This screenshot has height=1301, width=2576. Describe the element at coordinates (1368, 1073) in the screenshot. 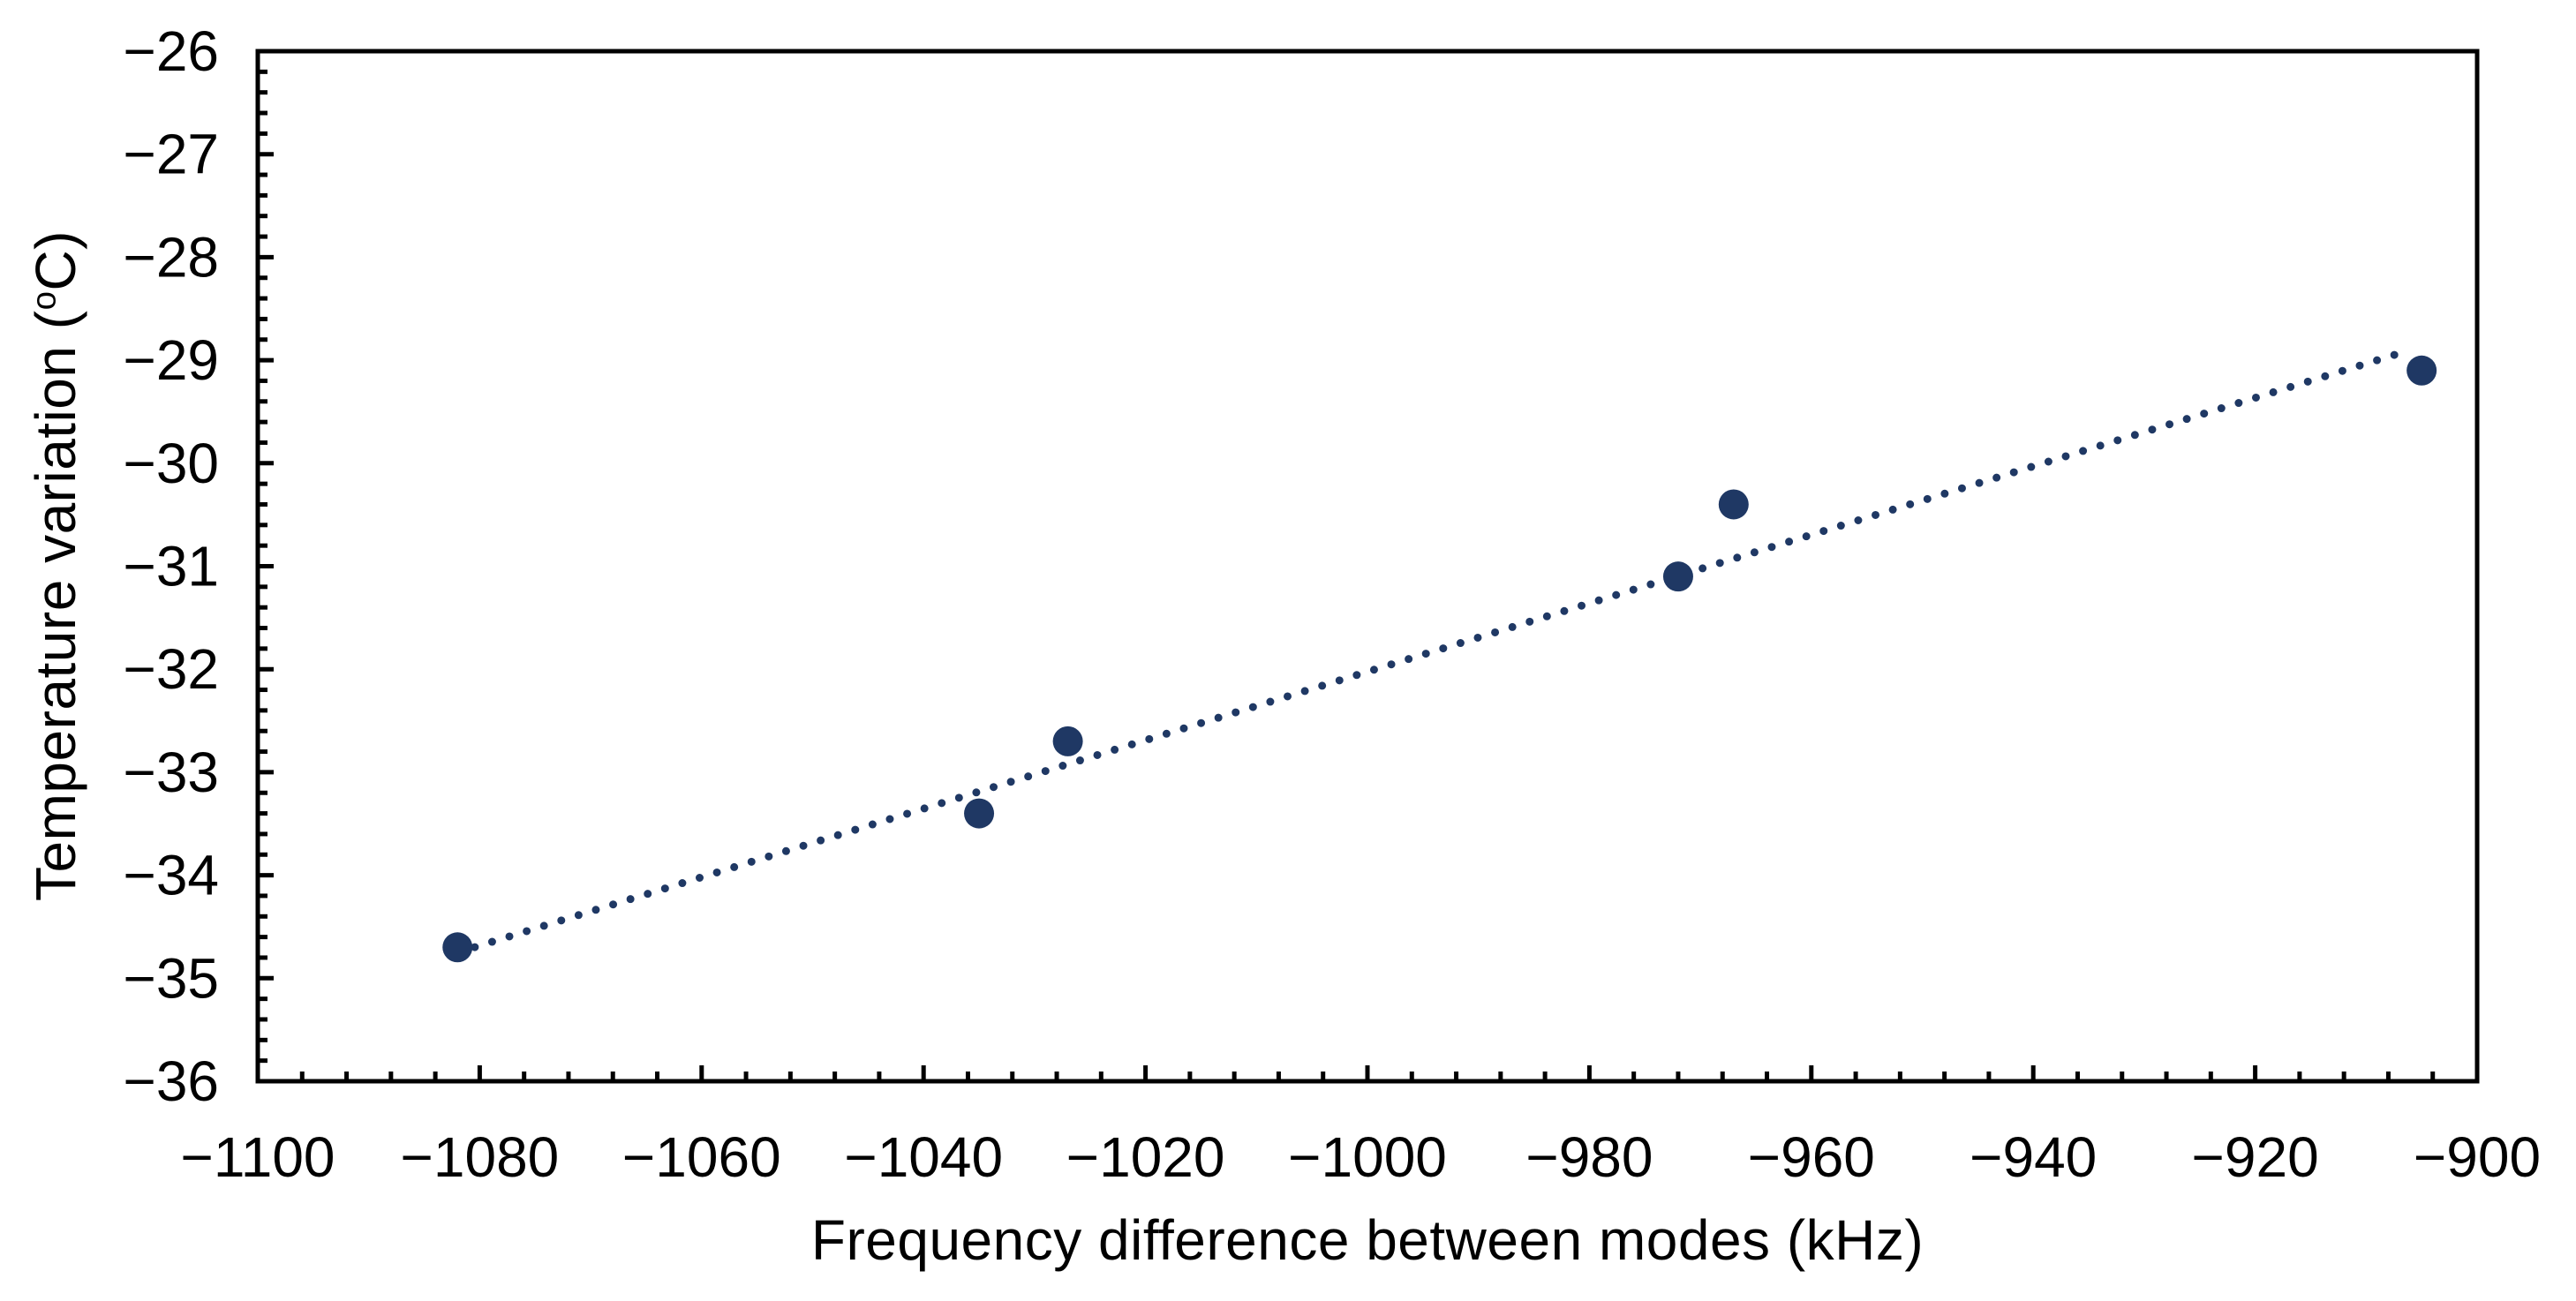

I see `x-axis-ticks` at that location.